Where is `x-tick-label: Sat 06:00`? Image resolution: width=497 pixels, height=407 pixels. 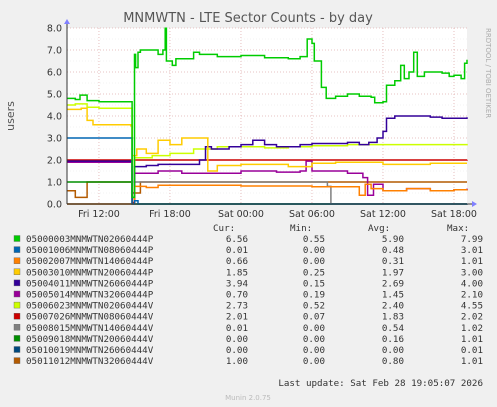 x-tick-label: Sat 06:00 is located at coordinates (312, 214).